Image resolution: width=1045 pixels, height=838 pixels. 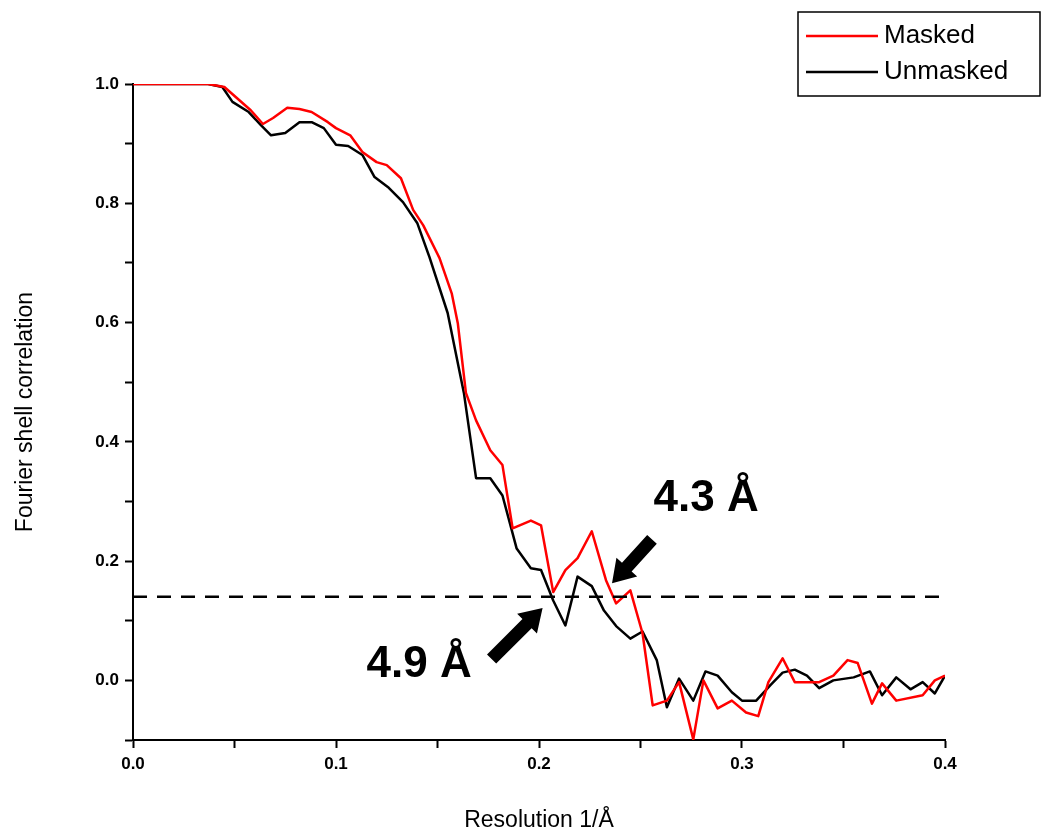 What do you see at coordinates (946, 70) in the screenshot?
I see `legend-label: Unmasked` at bounding box center [946, 70].